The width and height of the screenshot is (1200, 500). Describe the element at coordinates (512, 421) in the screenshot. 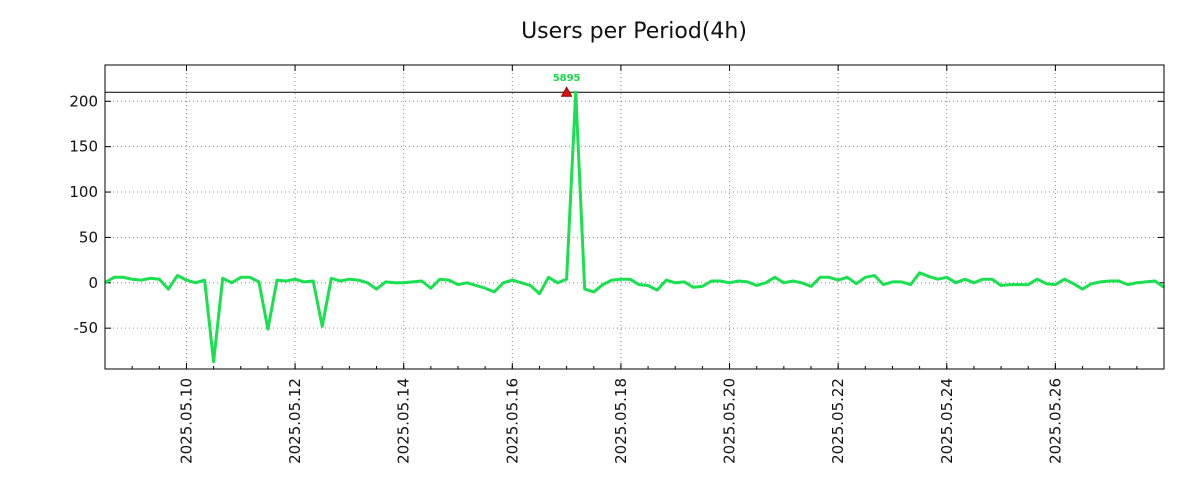

I see `x-tick-label: 2025.05.16` at that location.